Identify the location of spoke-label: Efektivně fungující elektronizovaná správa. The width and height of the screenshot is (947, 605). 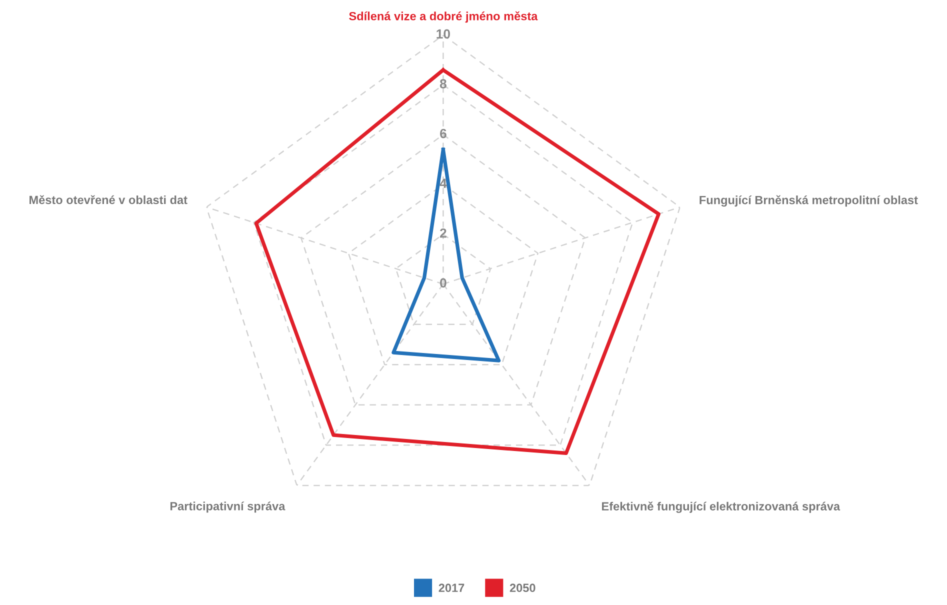
(721, 507).